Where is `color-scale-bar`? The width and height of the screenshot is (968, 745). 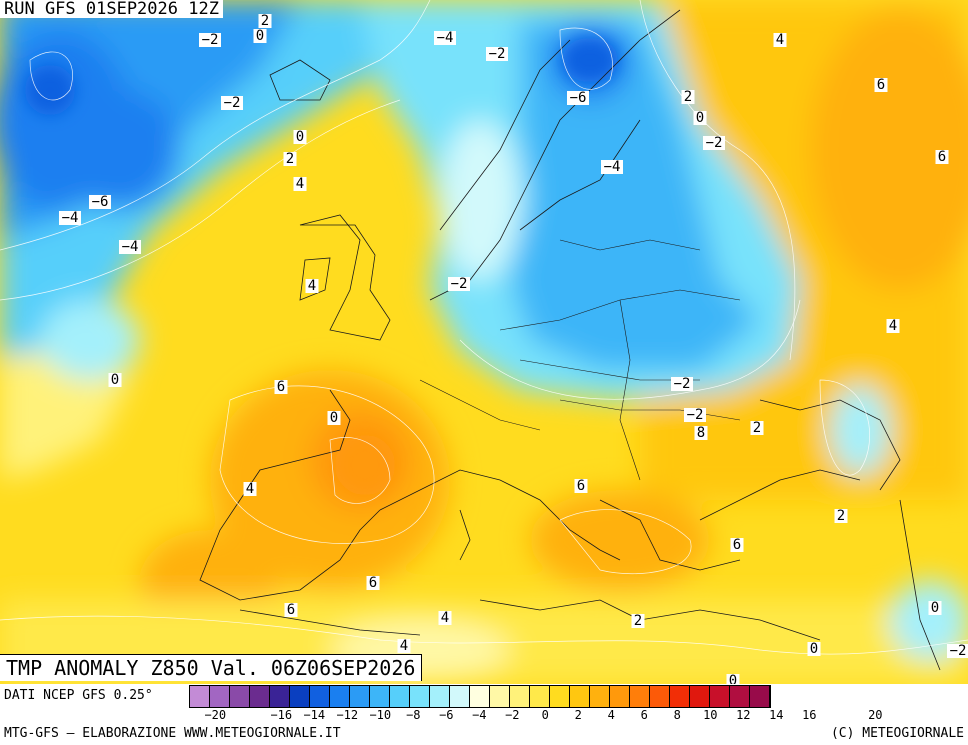
color-scale-bar is located at coordinates (480, 696).